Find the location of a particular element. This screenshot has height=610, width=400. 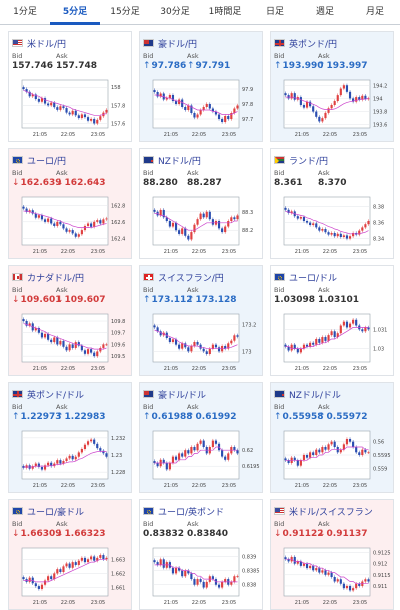

ask-number: 97.791 is located at coordinates (213, 66).